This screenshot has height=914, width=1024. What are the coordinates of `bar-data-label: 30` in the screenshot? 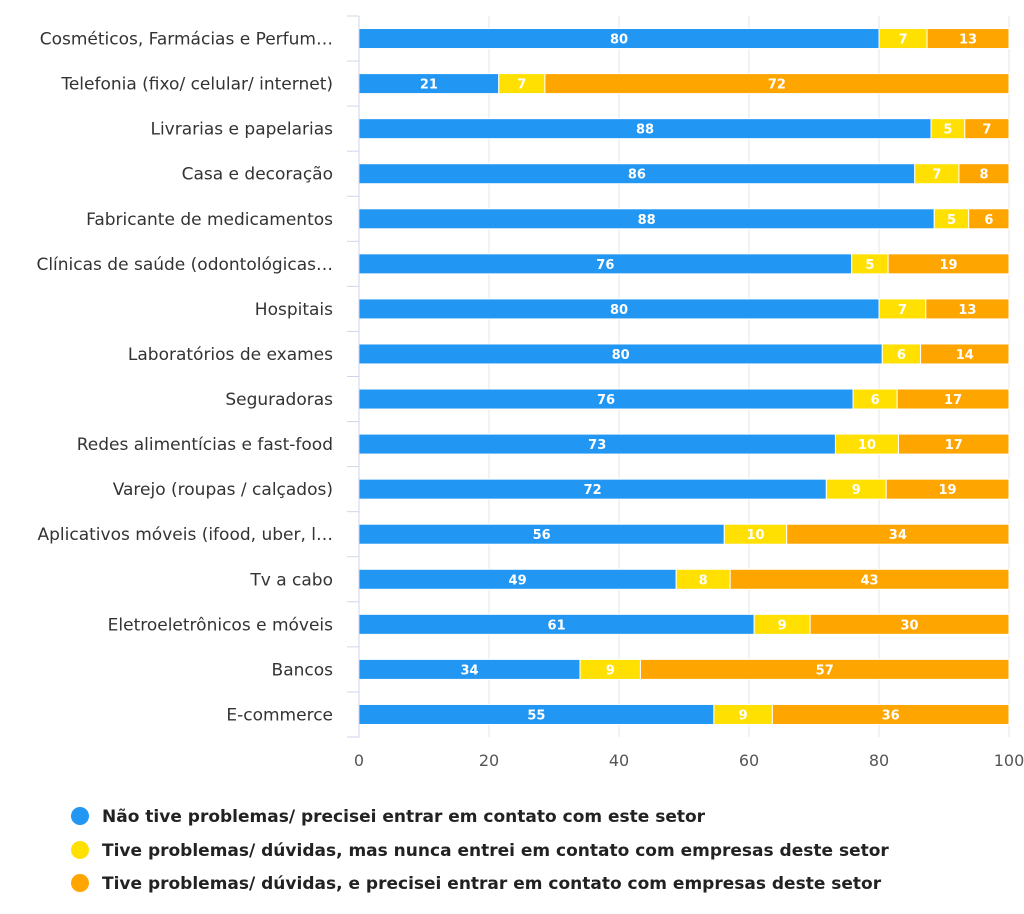 It's located at (910, 625).